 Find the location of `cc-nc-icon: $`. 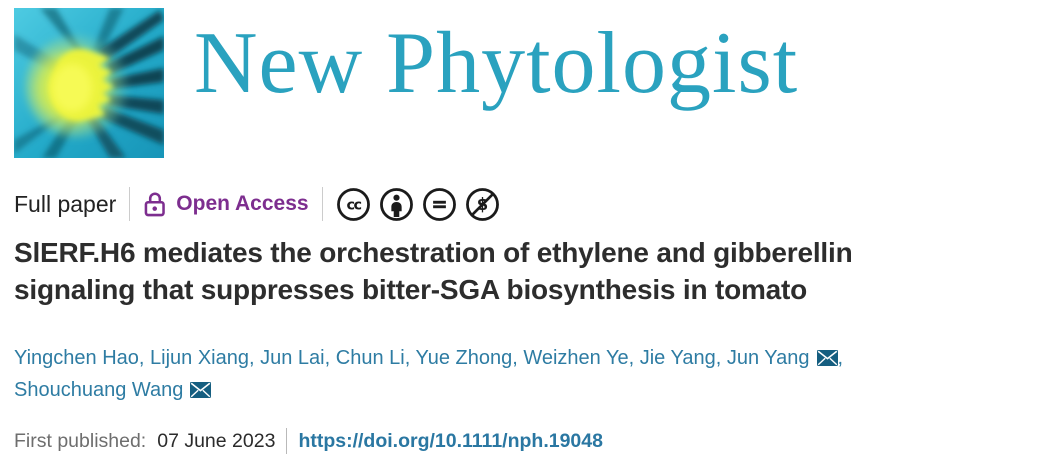

cc-nc-icon: $ is located at coordinates (482, 204).